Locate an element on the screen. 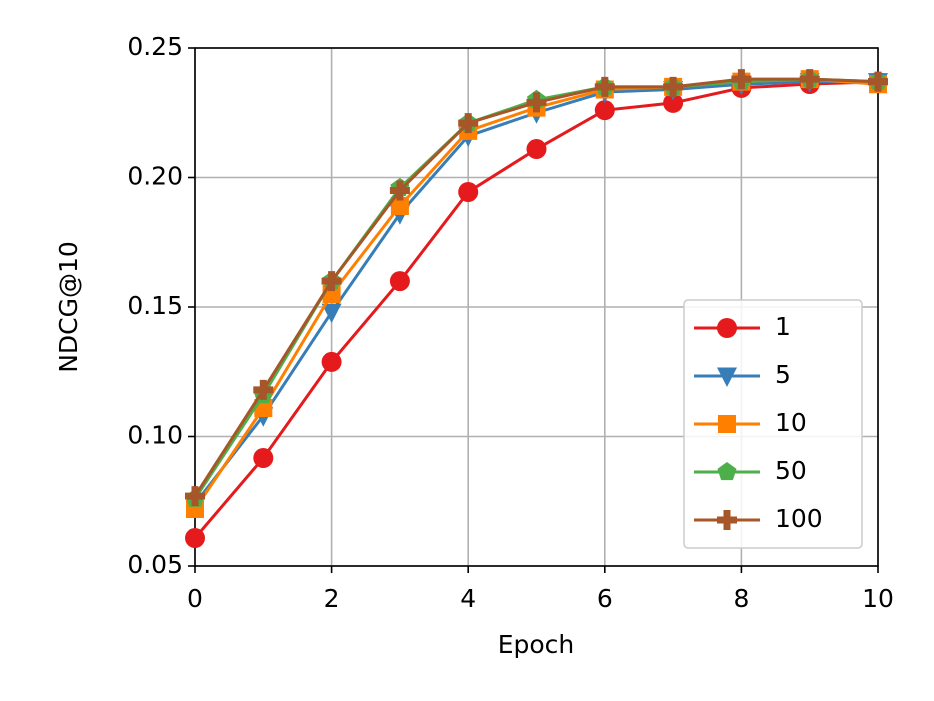 This screenshot has width=934, height=701. y-axis-label: NDCG@10 is located at coordinates (68, 307).